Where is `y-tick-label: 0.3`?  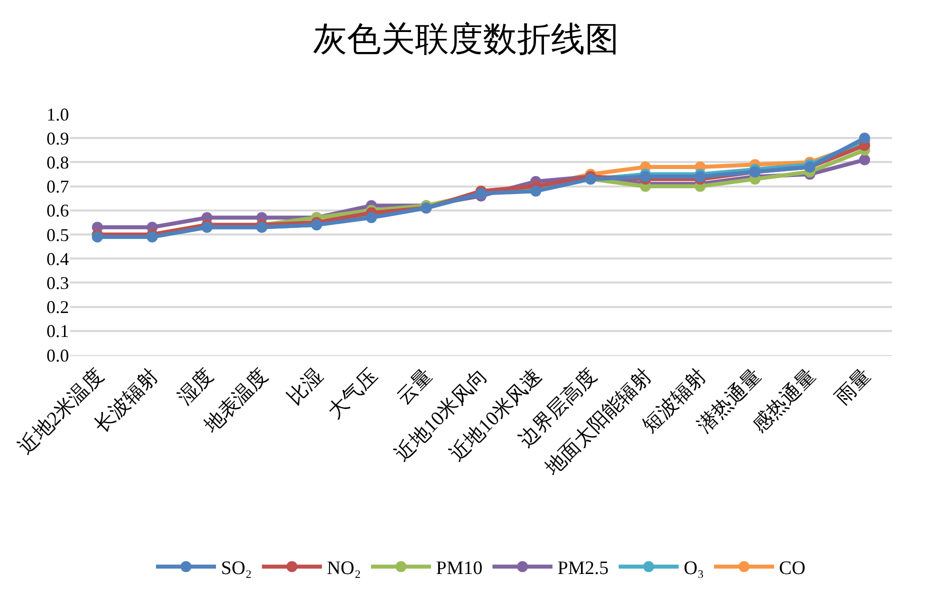
y-tick-label: 0.3 is located at coordinates (57, 283).